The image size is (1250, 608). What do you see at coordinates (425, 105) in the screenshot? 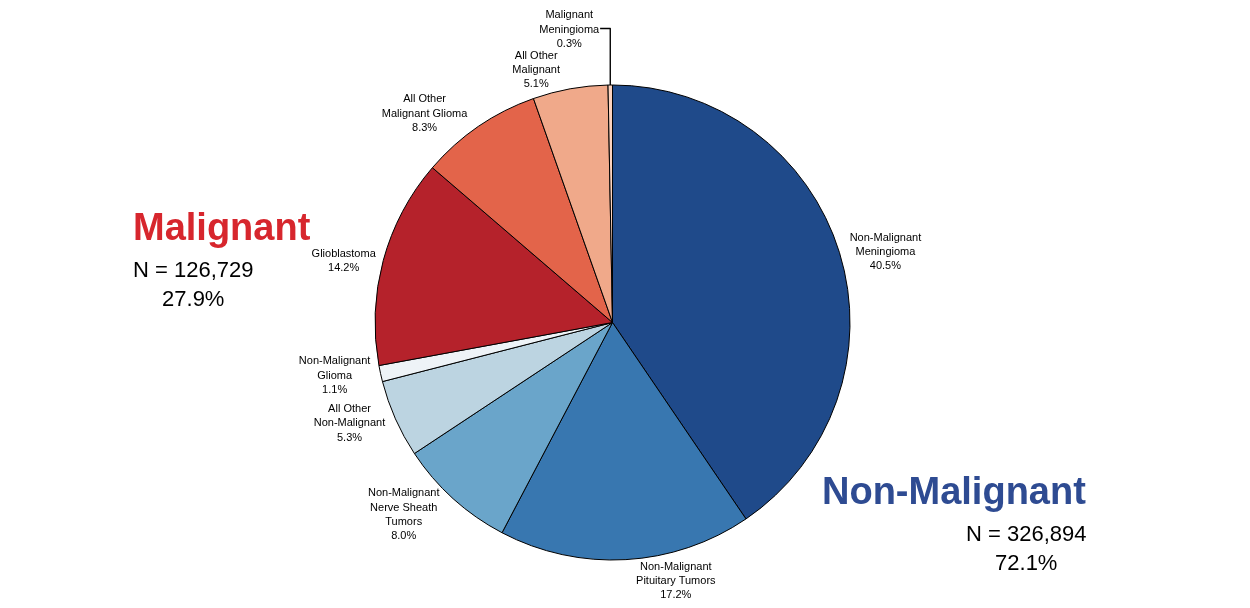
I see `slice-label: All Other Malignant Glioma` at bounding box center [425, 105].